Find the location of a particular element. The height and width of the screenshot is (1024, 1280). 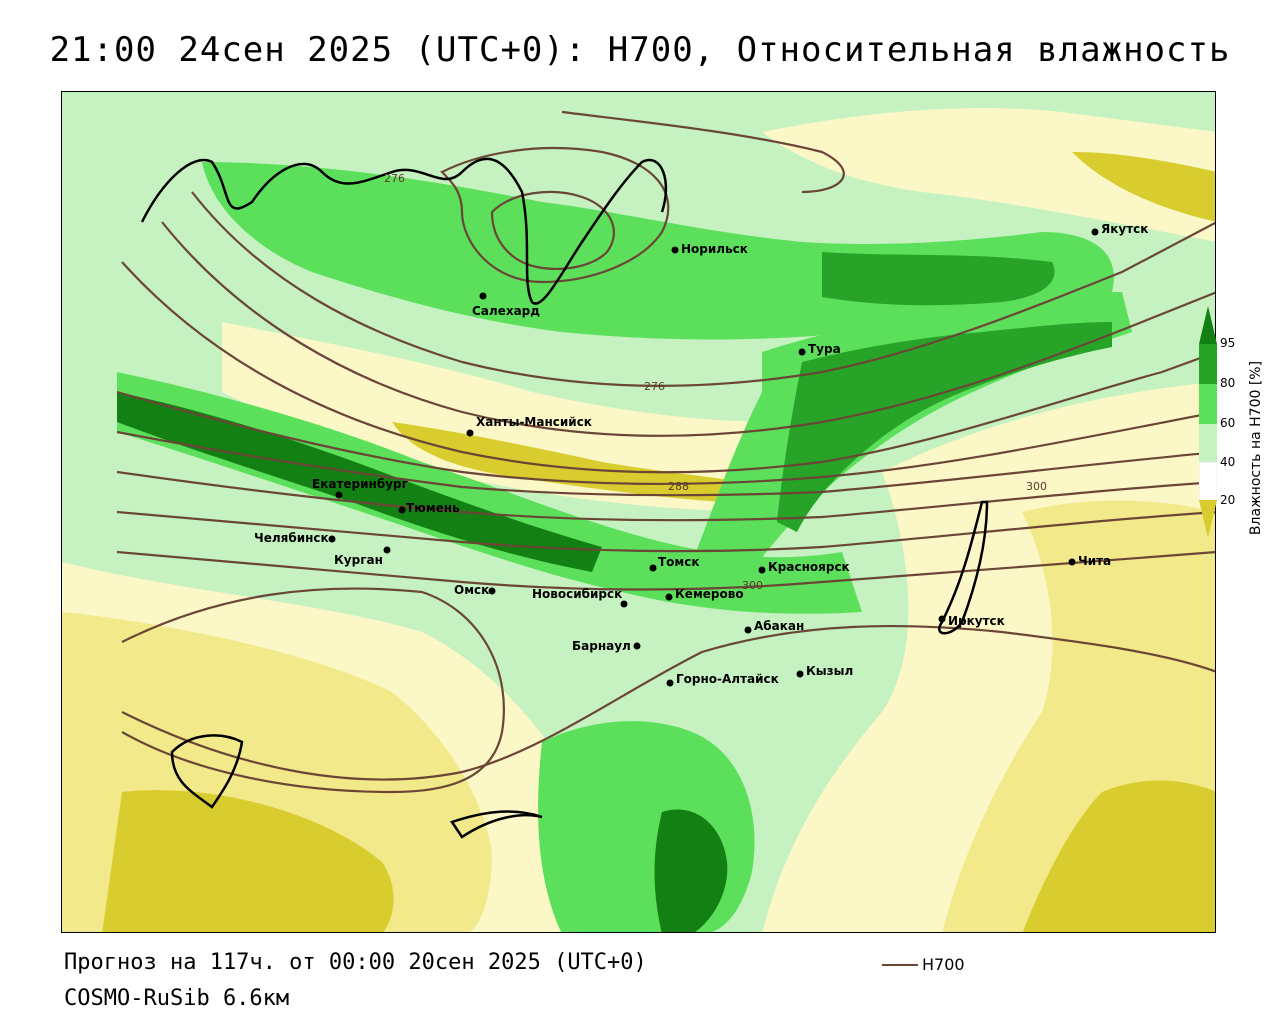

city-label: Курган is located at coordinates (358, 560).